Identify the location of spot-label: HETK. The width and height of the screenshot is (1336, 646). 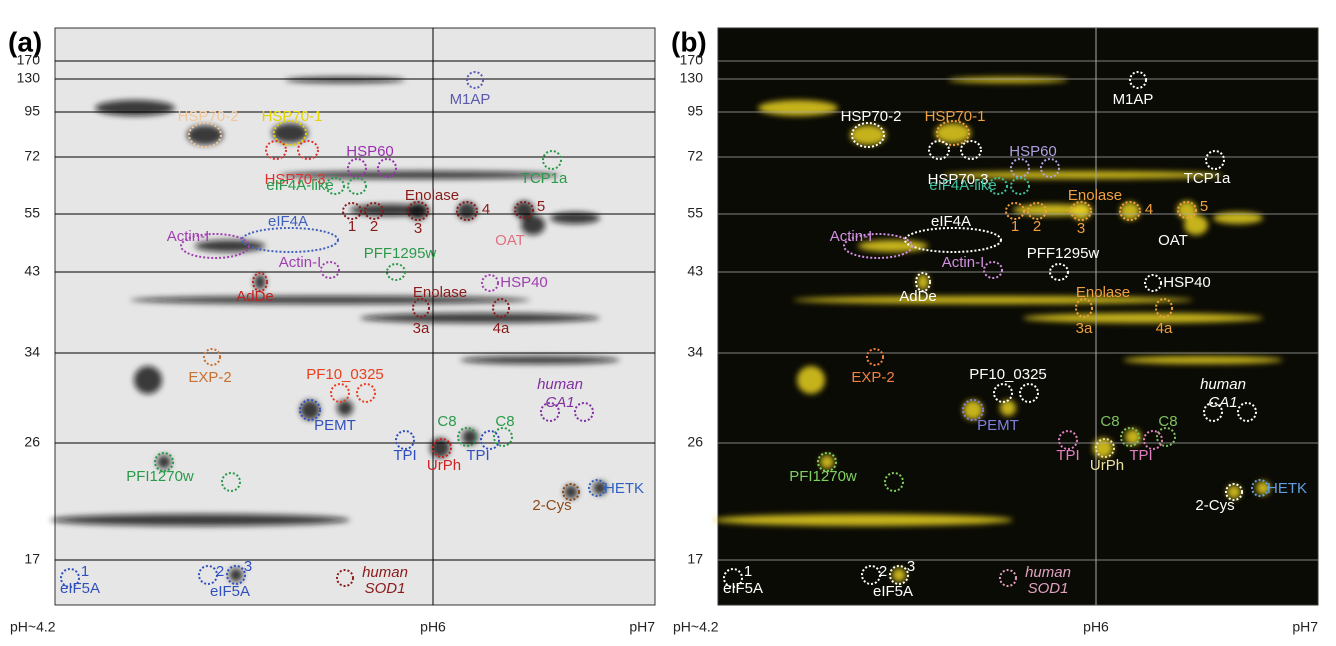
(1287, 488).